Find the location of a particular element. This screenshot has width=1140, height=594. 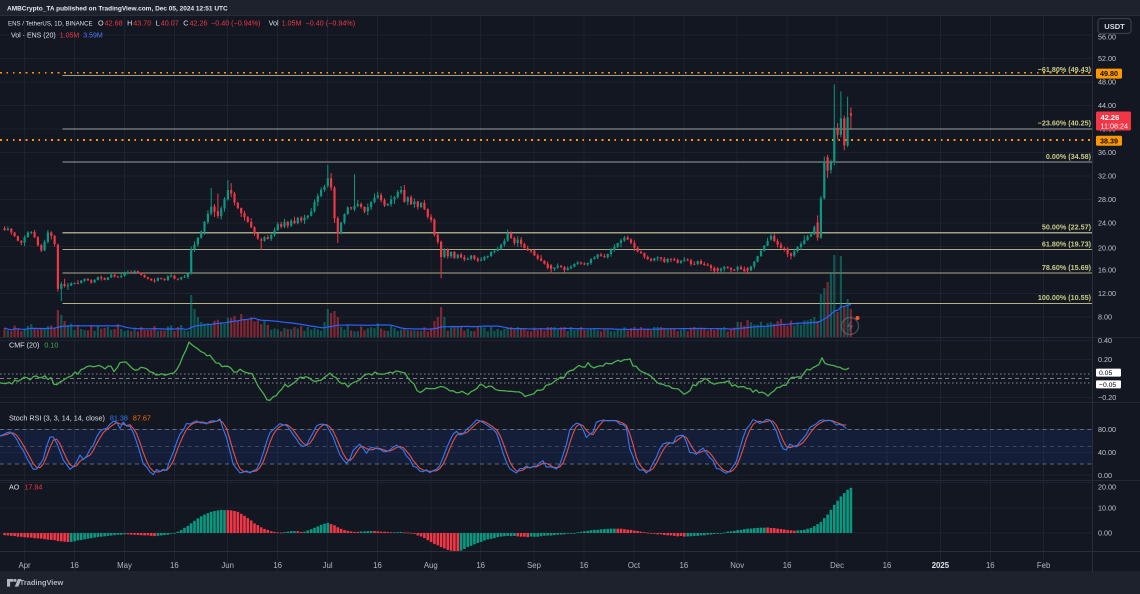

svg-text: Jun is located at coordinates (227, 565).